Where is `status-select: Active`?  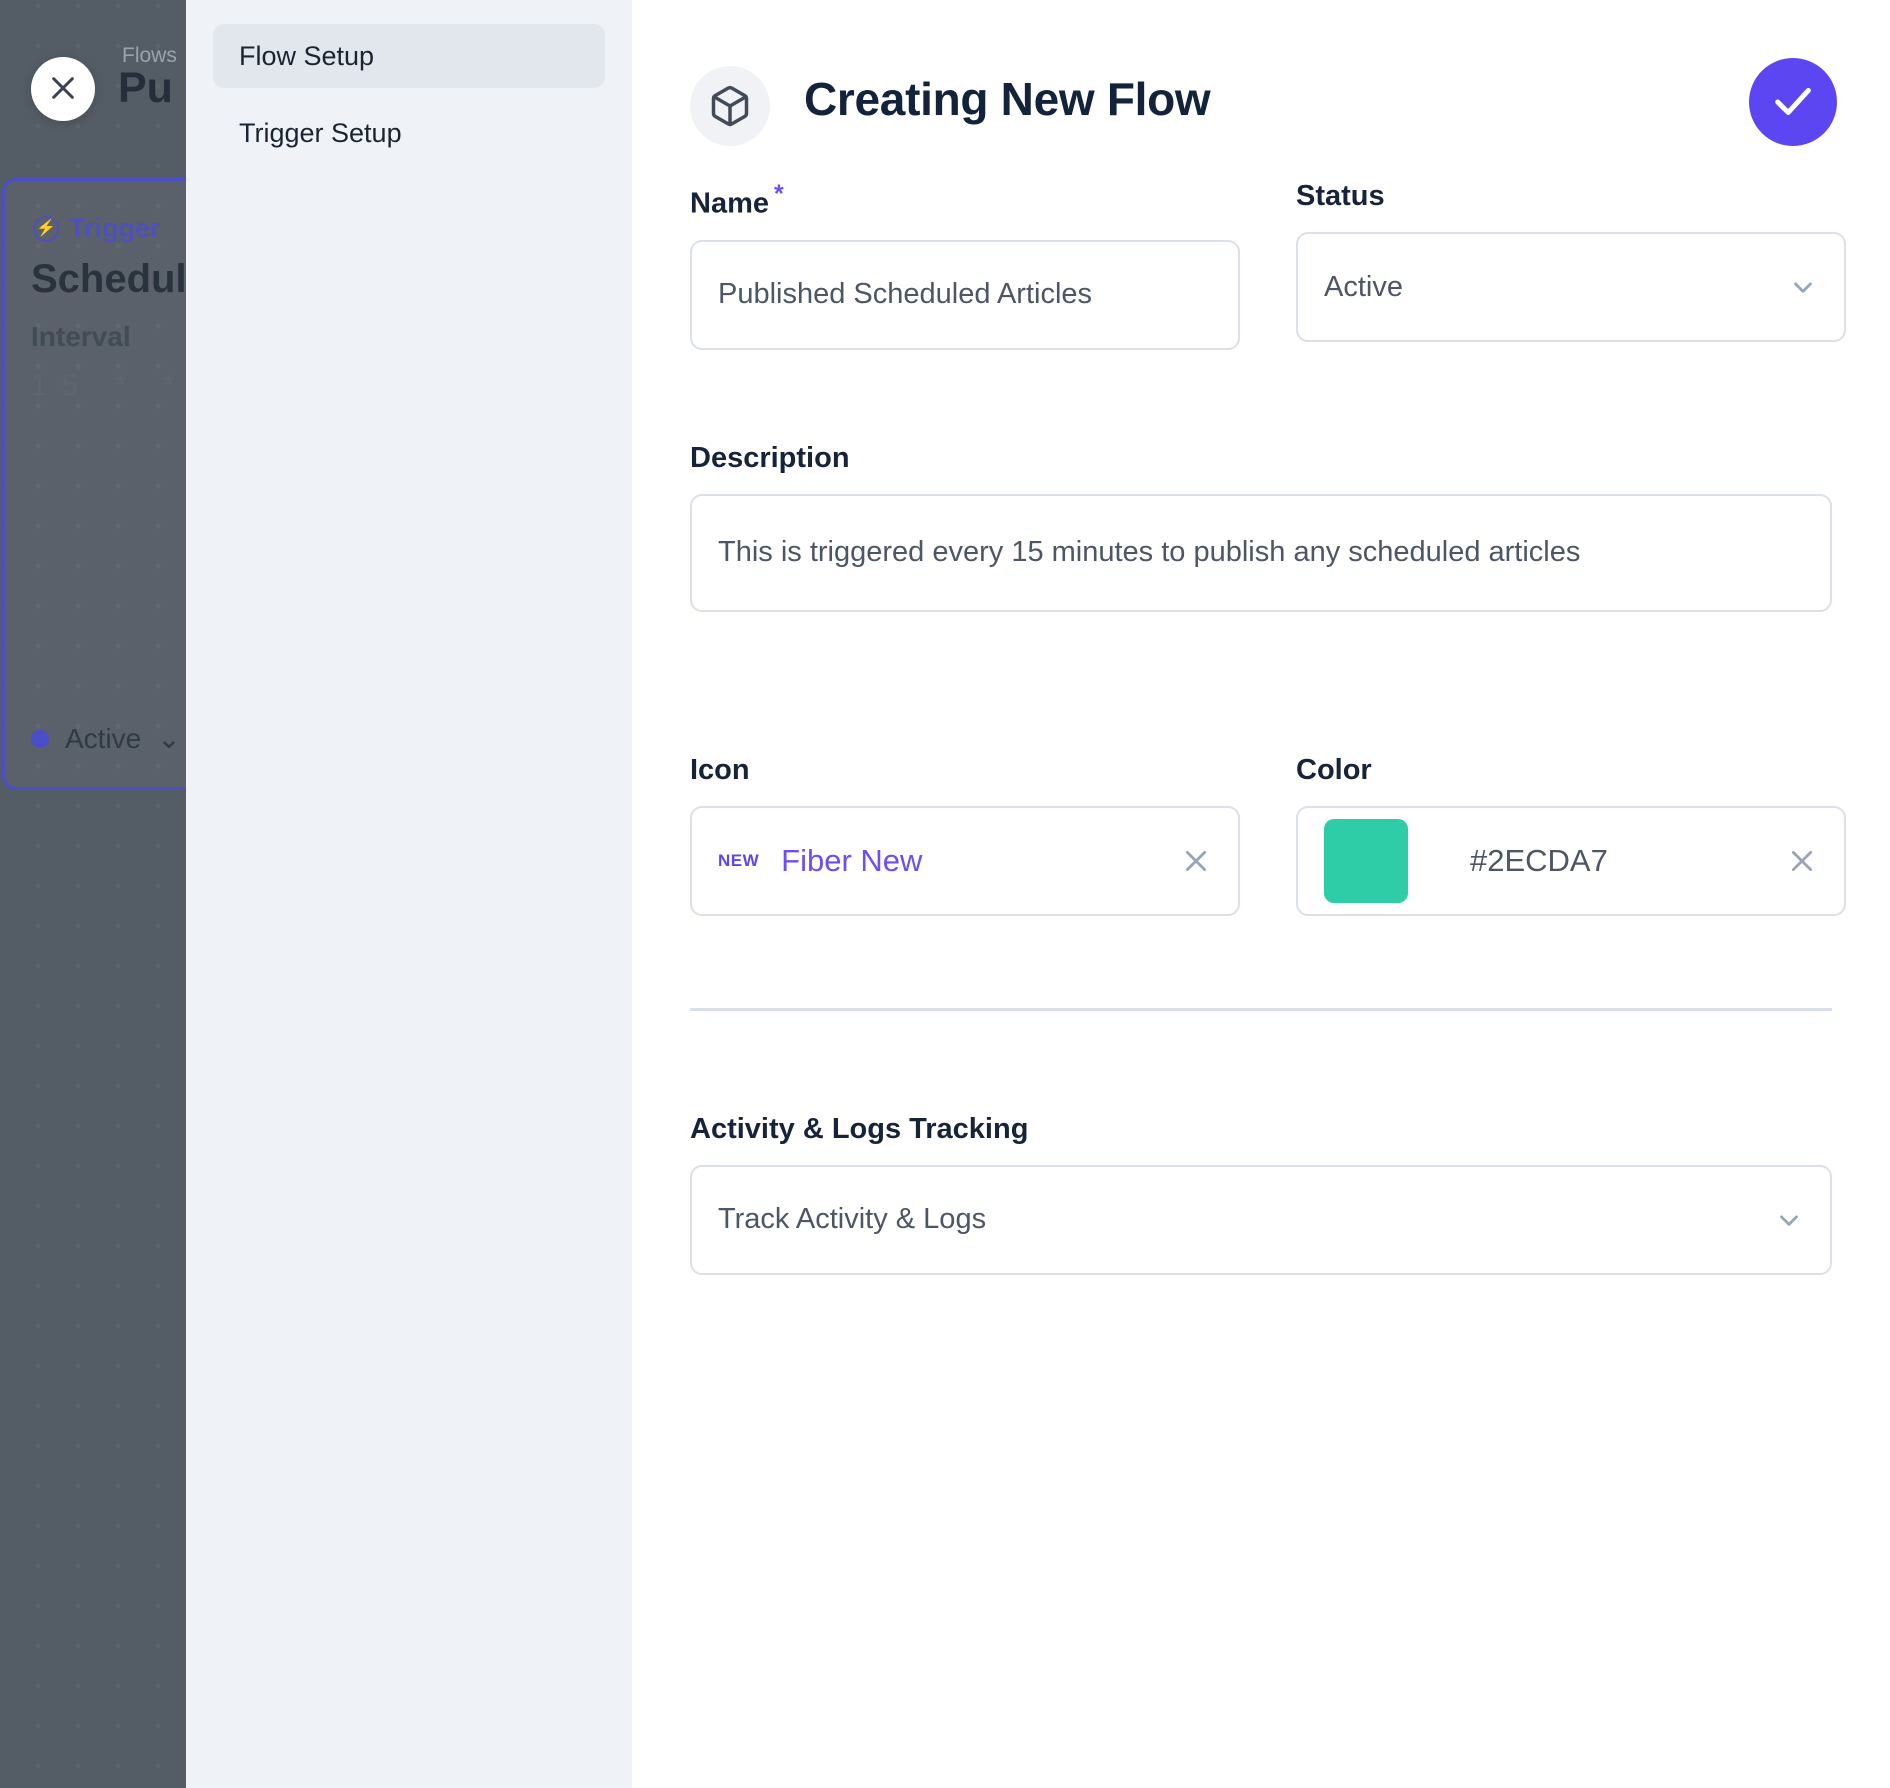
status-select: Active is located at coordinates (1571, 287).